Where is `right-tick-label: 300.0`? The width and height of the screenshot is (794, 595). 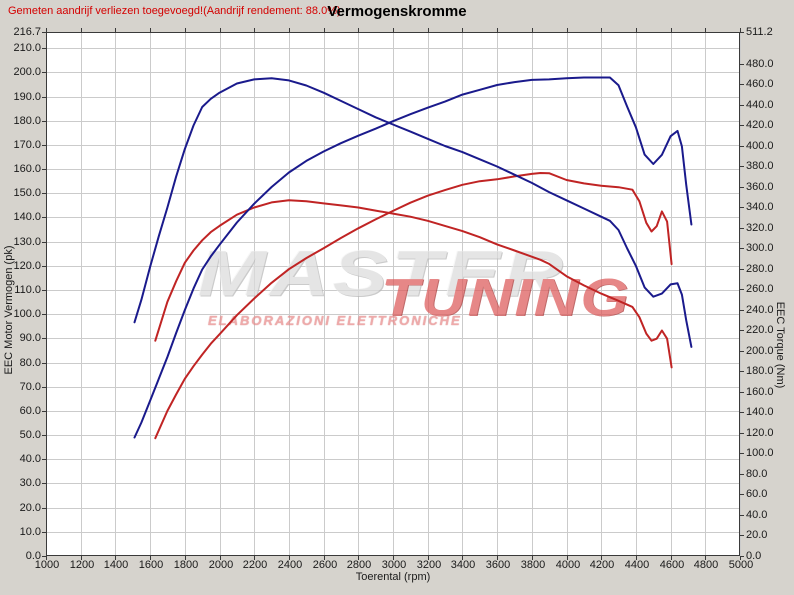 right-tick-label: 300.0 is located at coordinates (760, 248).